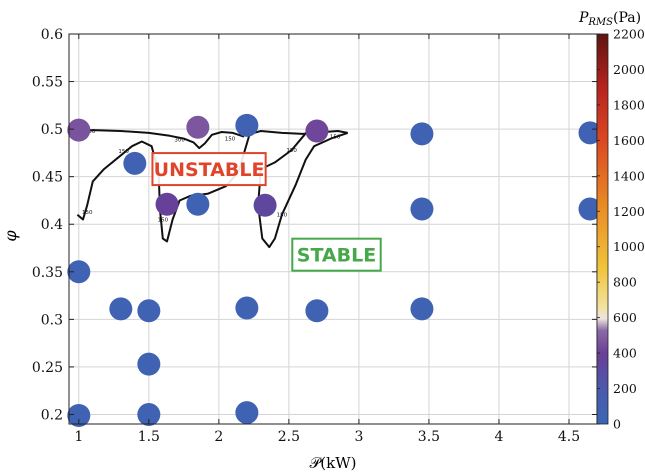 Image resolution: width=645 pixels, height=475 pixels. I want to click on contour-level-label-1: 150, so click(123, 152).